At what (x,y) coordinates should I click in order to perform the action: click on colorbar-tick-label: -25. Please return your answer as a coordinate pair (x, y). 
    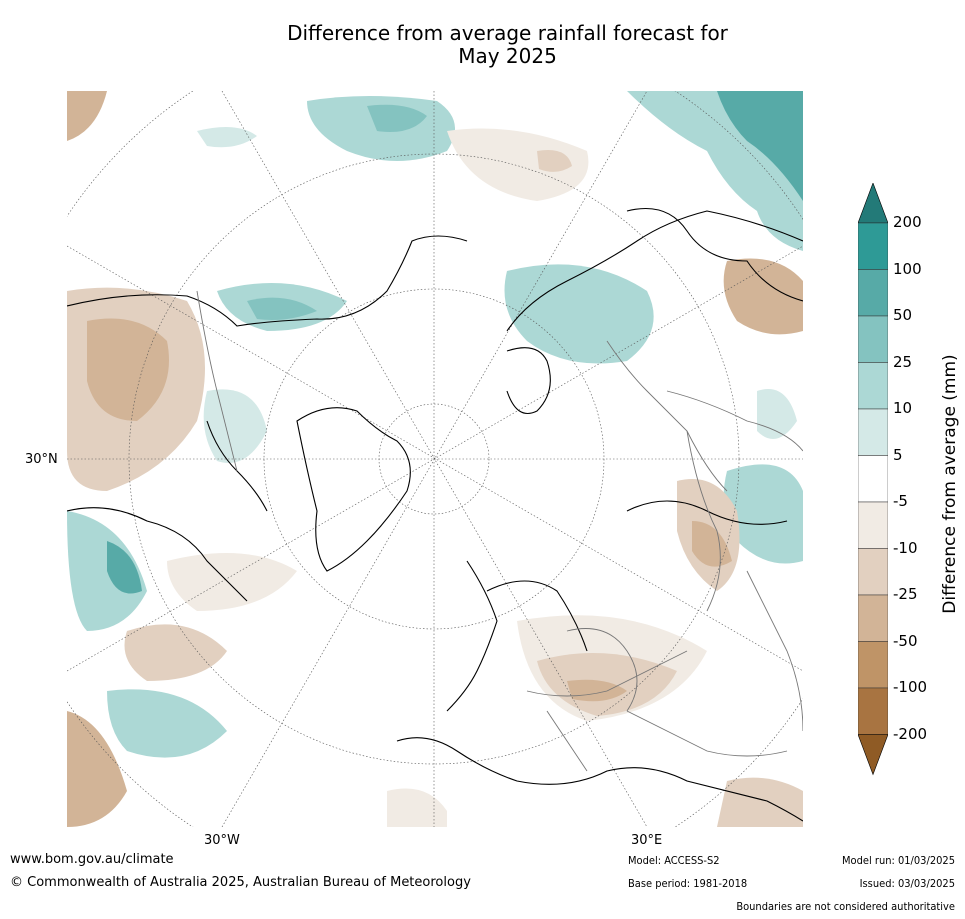
    Looking at the image, I should click on (905, 594).